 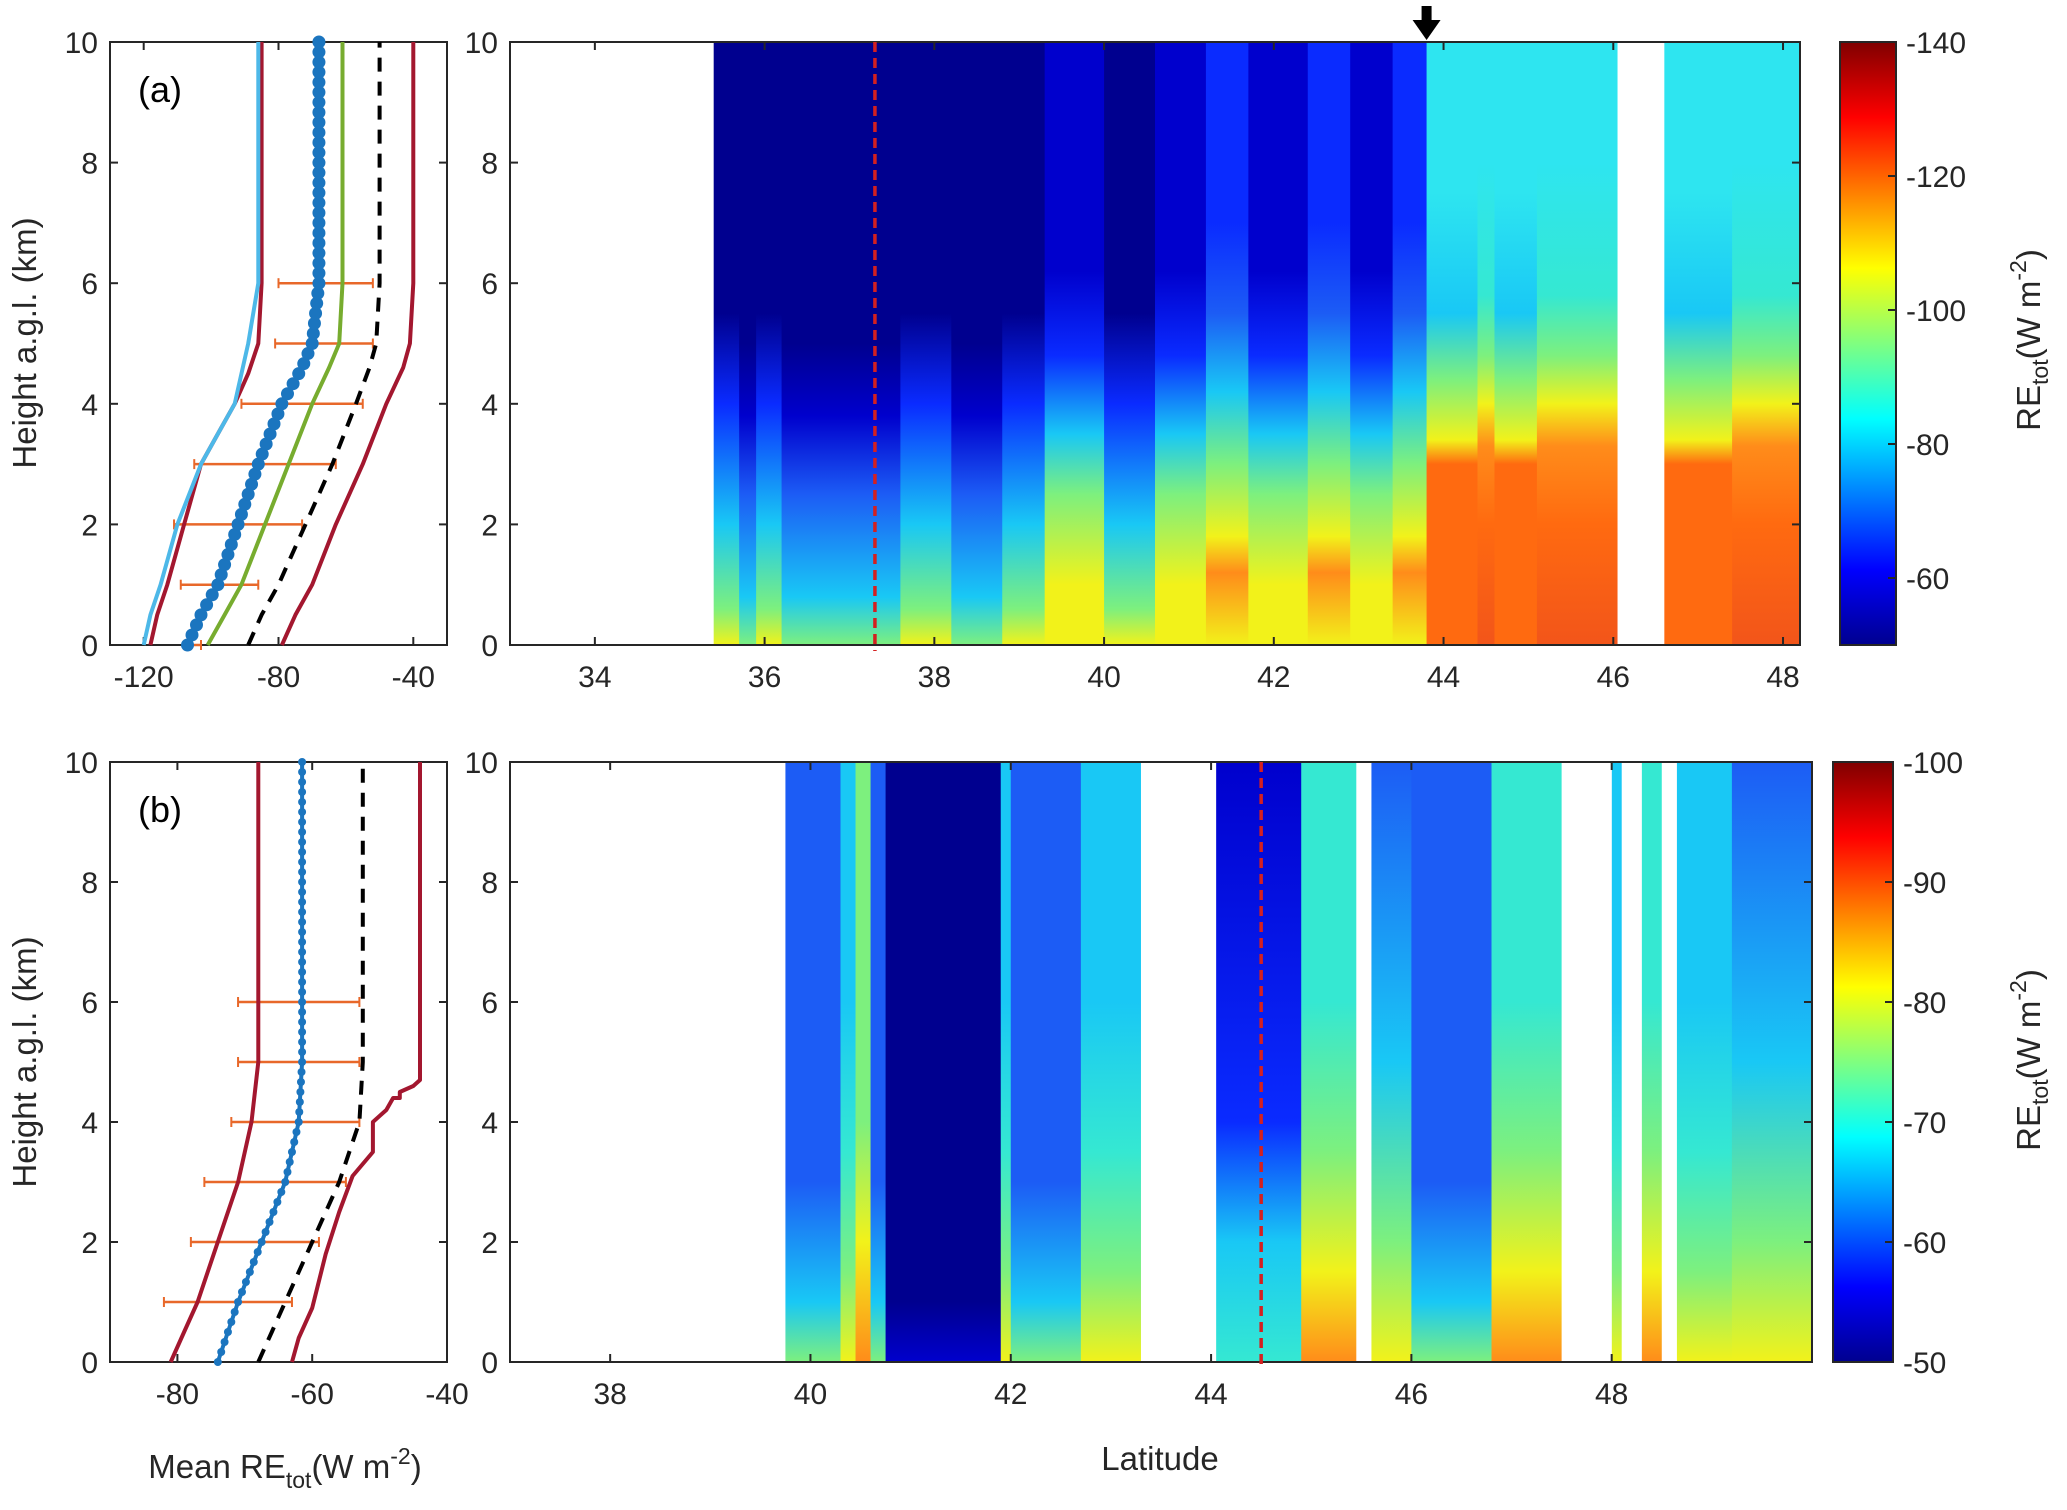 I want to click on colorbar-tick-label: -50, so click(x=1924, y=1363).